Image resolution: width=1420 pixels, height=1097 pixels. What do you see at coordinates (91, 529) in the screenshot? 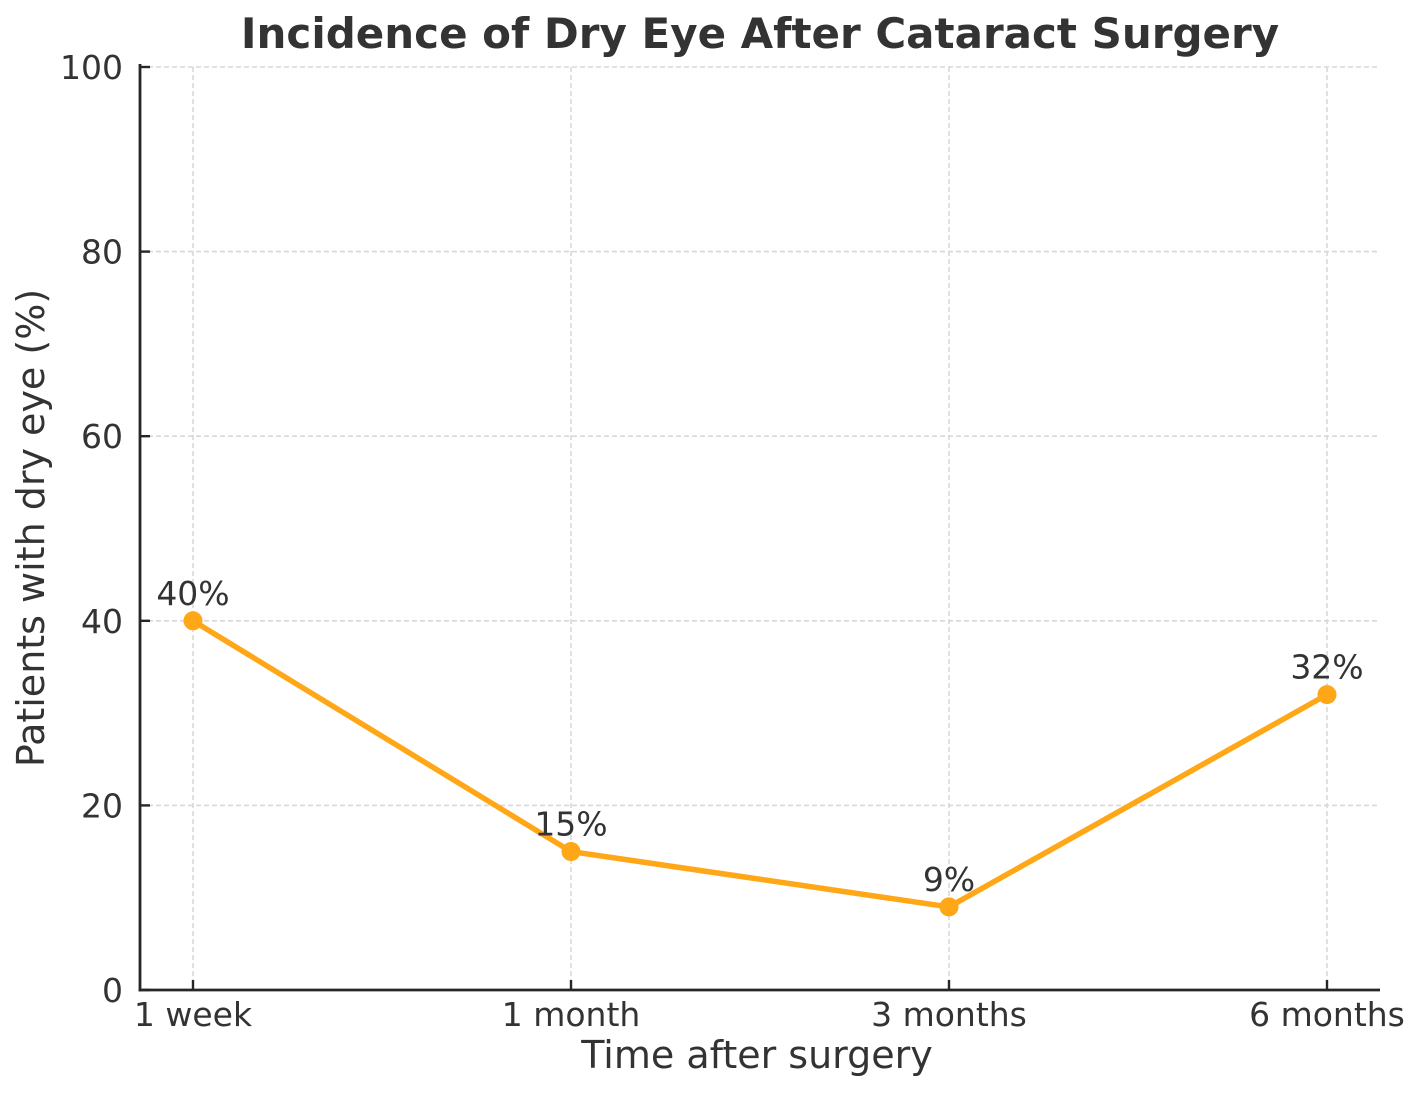
I see `y-tick-labels: 0 20 40 60 80 100` at bounding box center [91, 529].